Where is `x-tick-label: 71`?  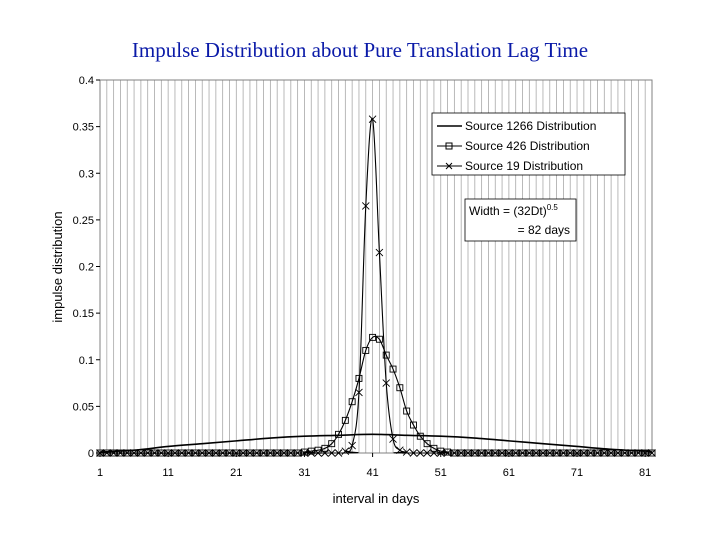 x-tick-label: 71 is located at coordinates (577, 473).